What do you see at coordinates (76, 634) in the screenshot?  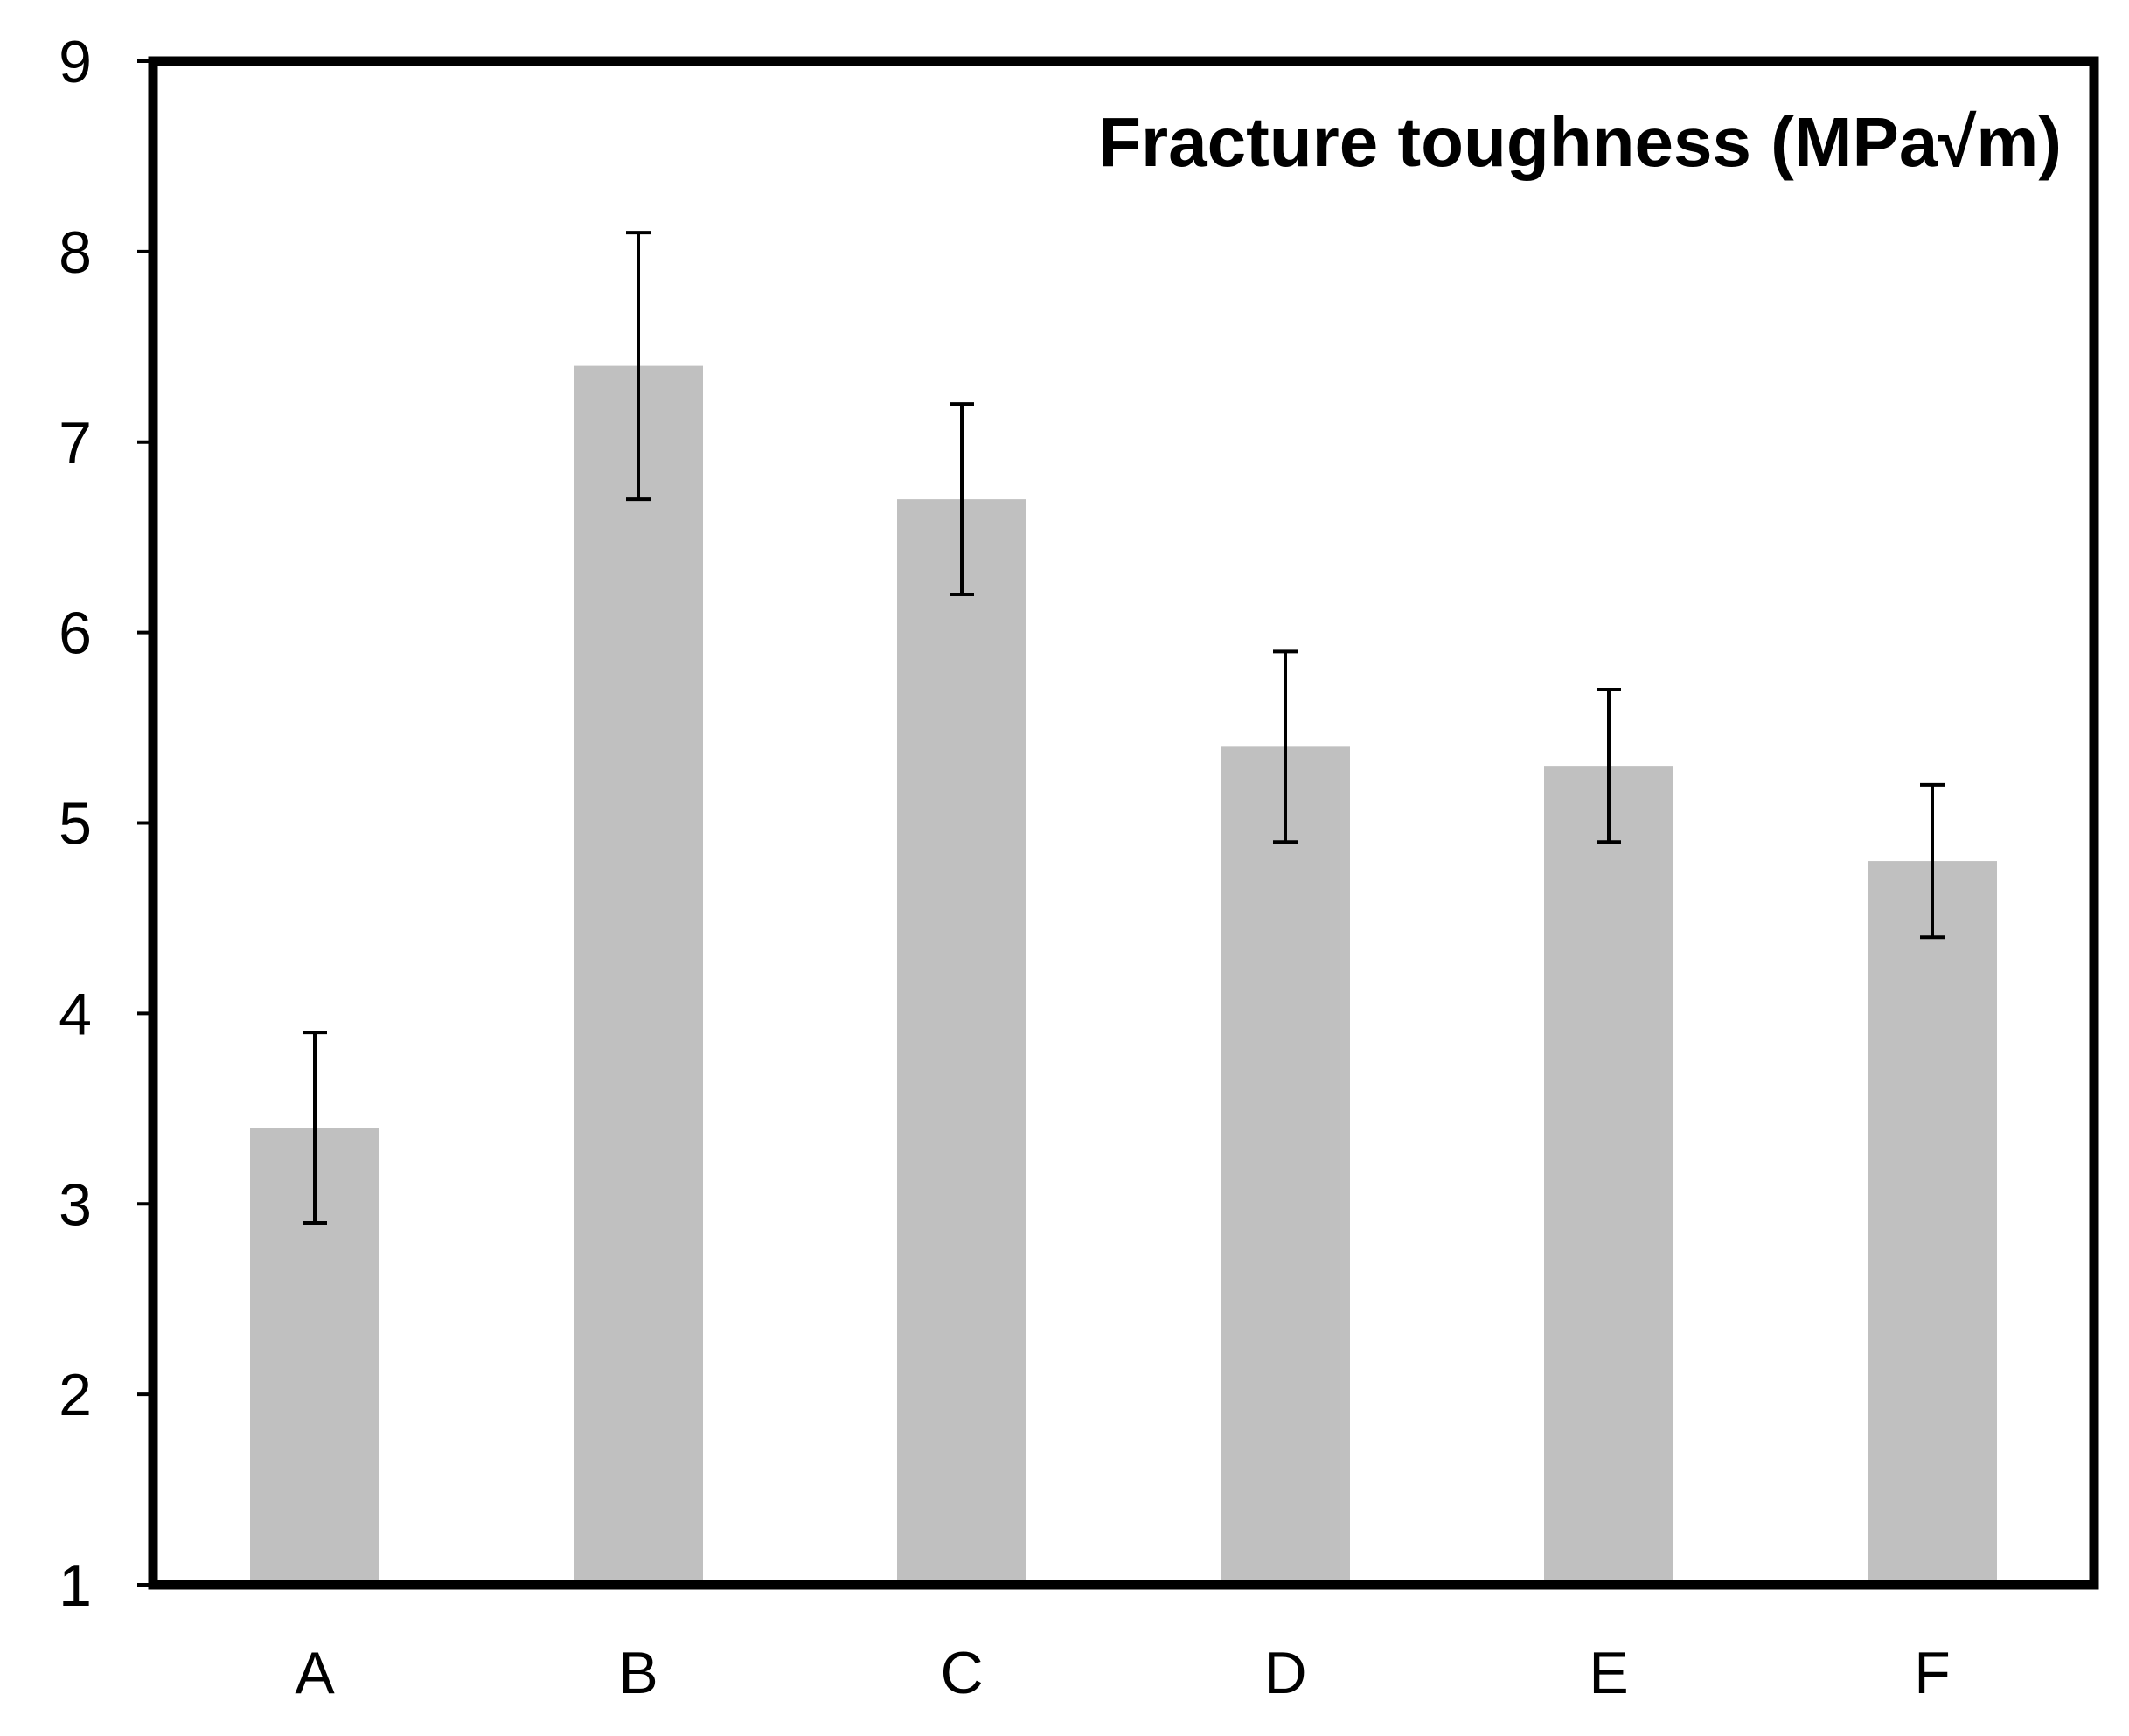 I see `y-tick-label-6: 6` at bounding box center [76, 634].